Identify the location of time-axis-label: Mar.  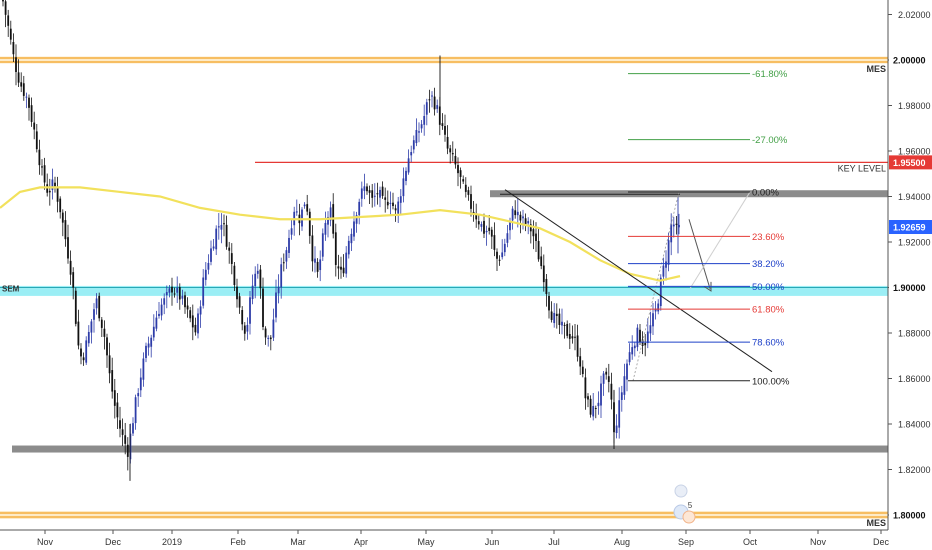
(298, 542).